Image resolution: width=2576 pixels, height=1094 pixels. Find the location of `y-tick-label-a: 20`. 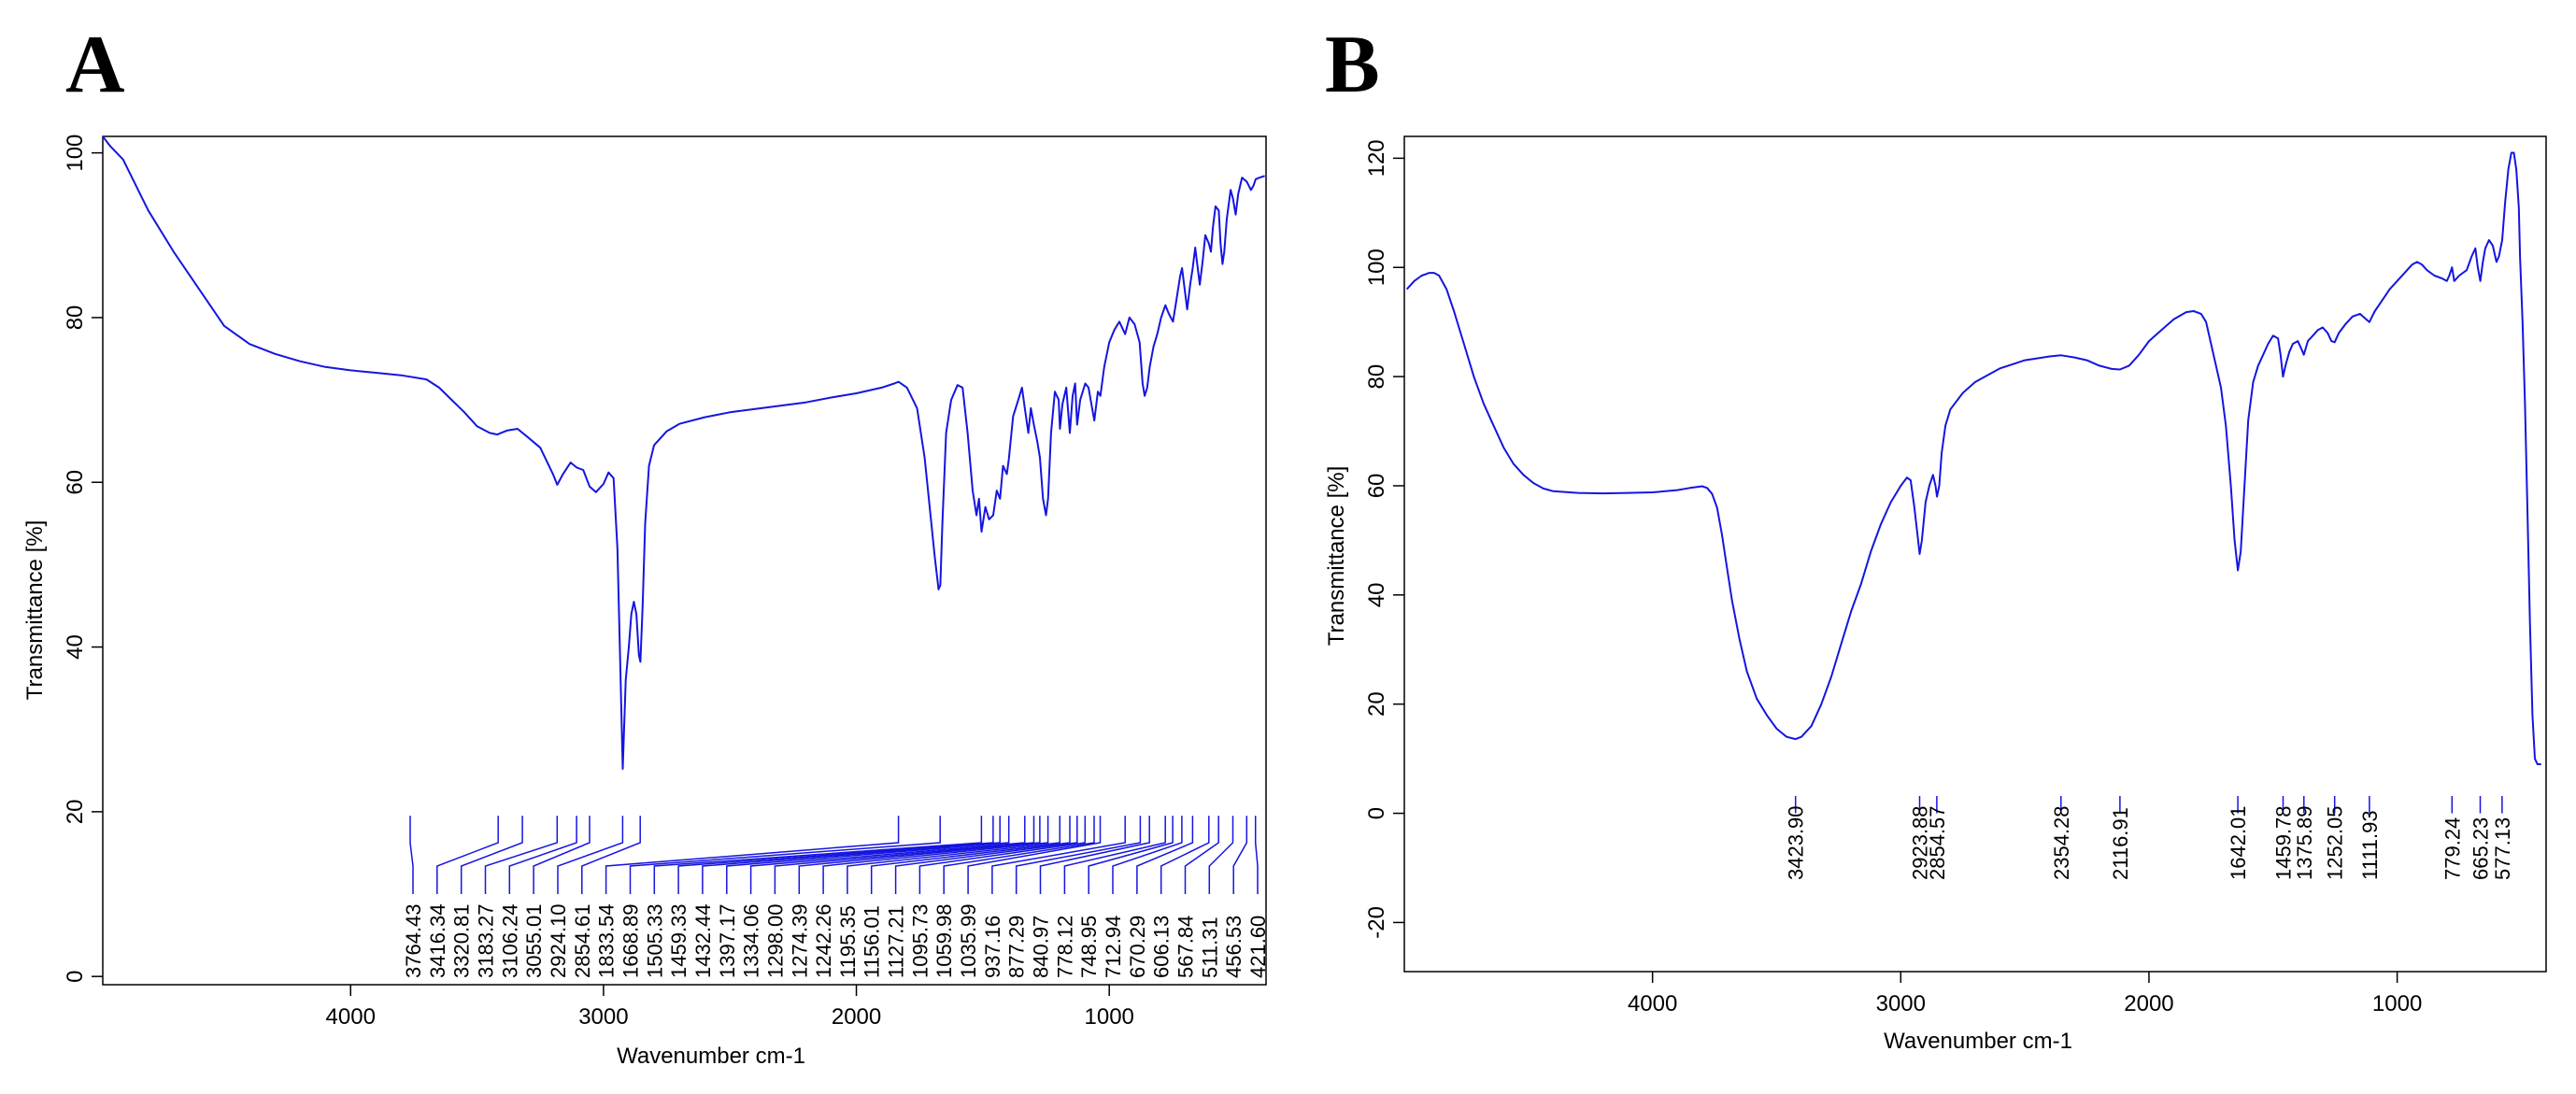

y-tick-label-a: 20 is located at coordinates (76, 813).